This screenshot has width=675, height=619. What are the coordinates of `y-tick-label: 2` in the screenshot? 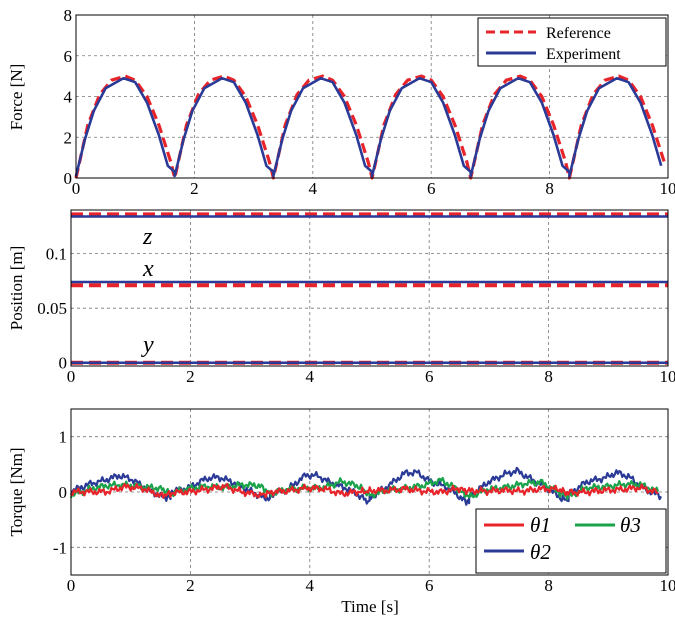 It's located at (68, 137).